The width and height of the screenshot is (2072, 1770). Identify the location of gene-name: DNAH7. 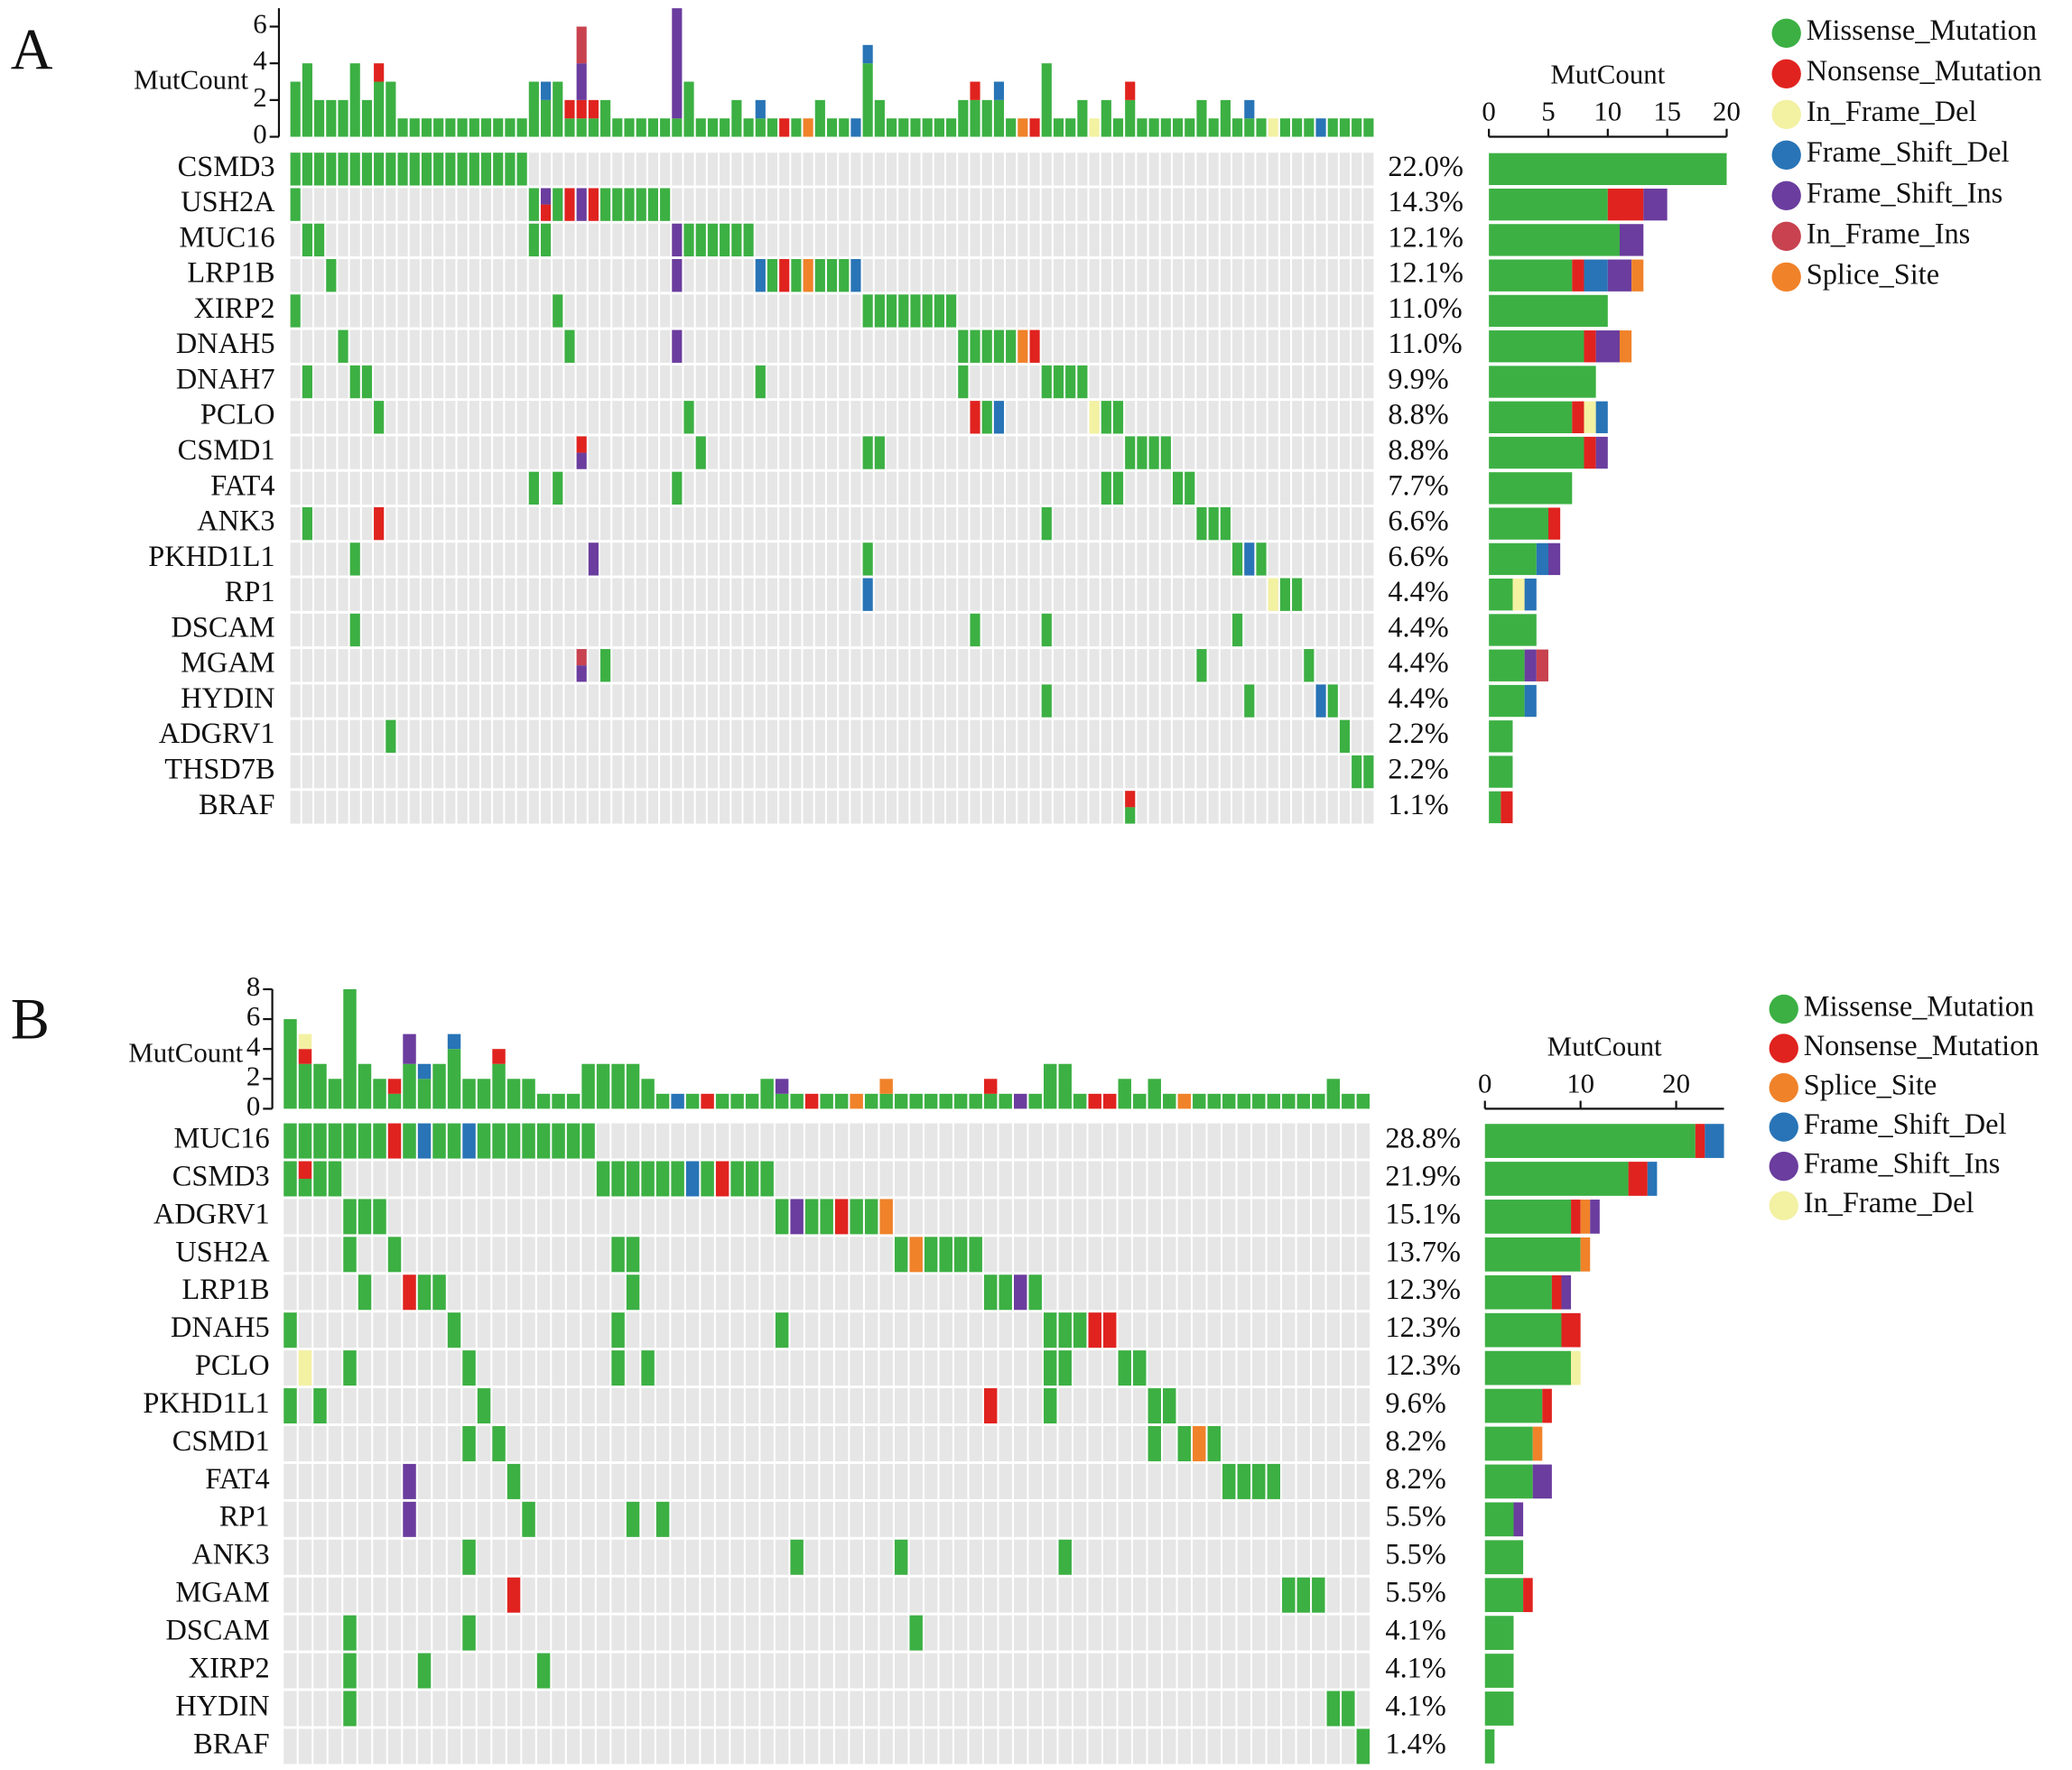
(225, 378).